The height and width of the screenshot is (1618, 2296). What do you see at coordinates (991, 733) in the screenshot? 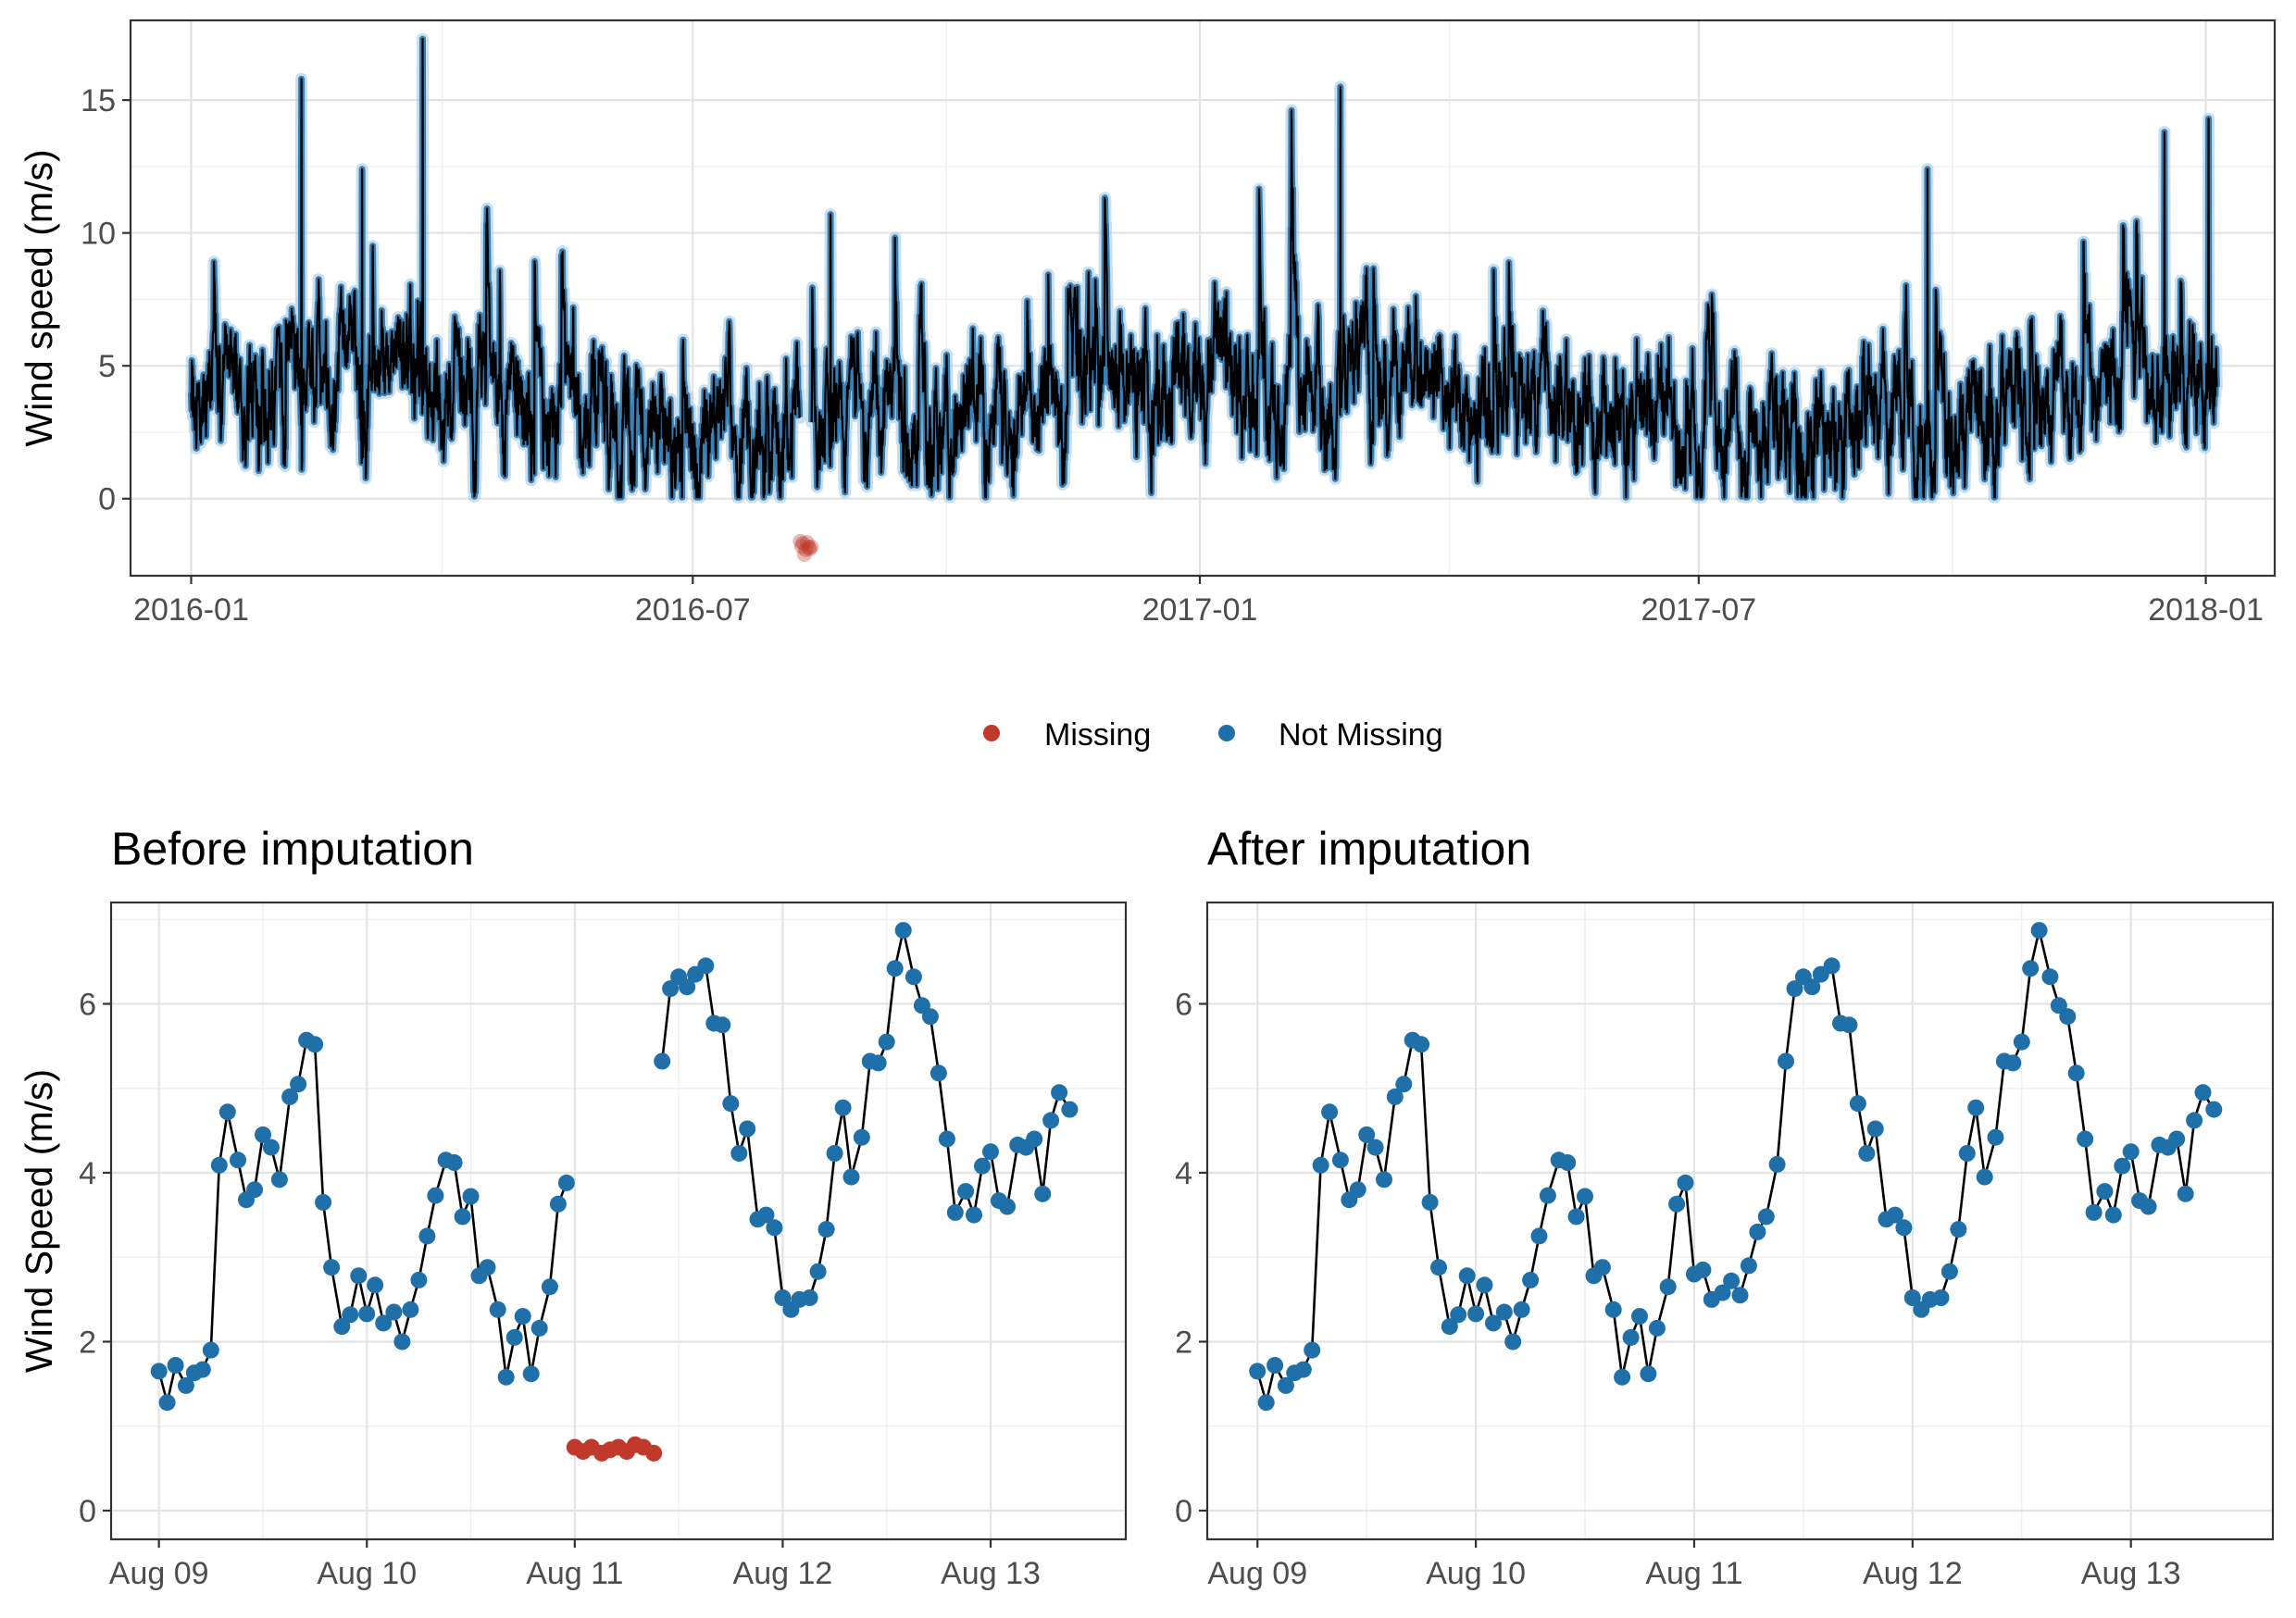
I see `legend-key-missing` at bounding box center [991, 733].